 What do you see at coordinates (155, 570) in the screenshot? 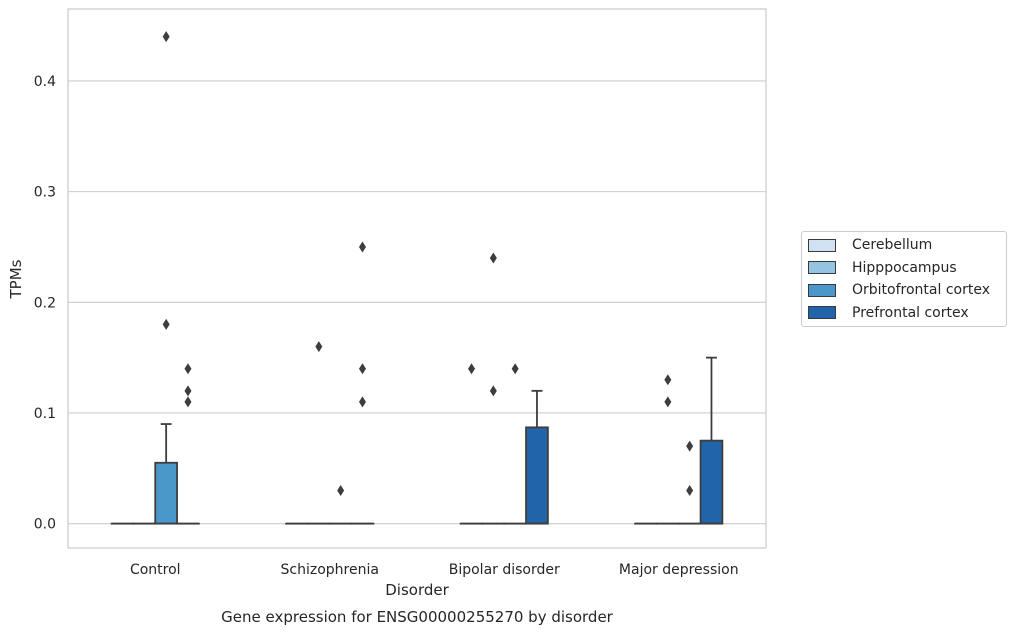
I see `x-tick-label: Control` at bounding box center [155, 570].